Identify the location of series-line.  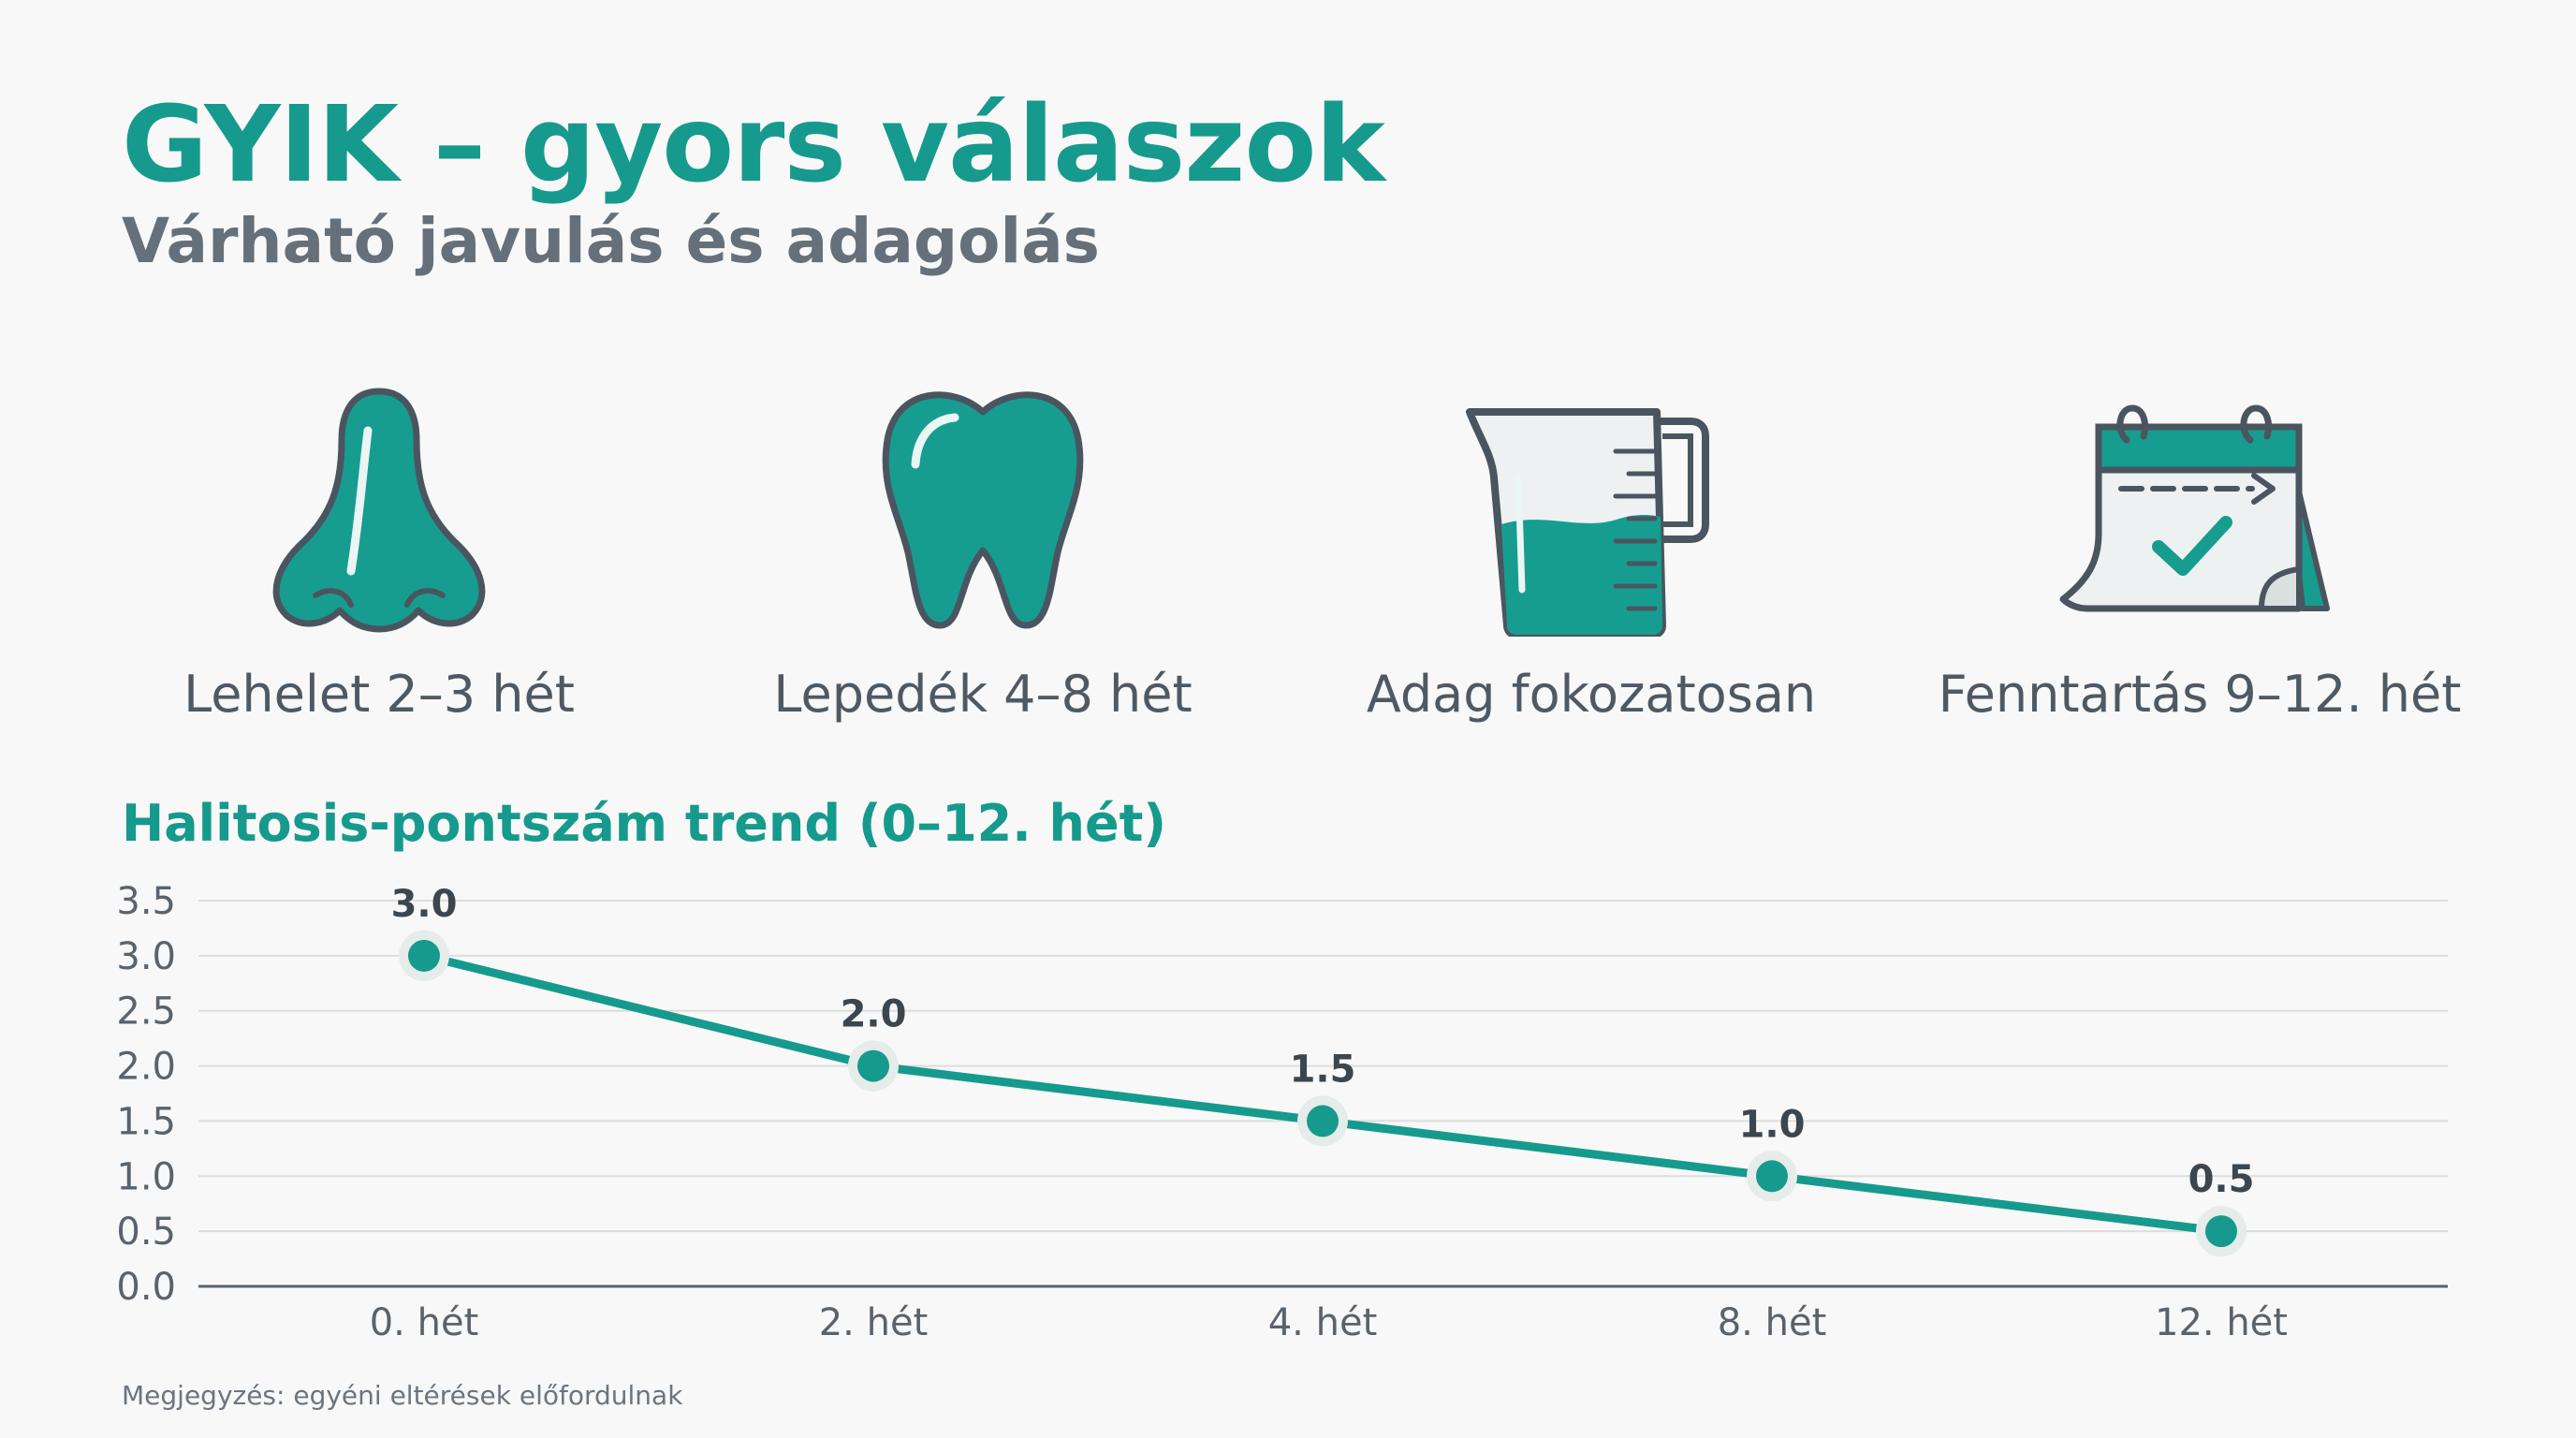
(1322, 1093).